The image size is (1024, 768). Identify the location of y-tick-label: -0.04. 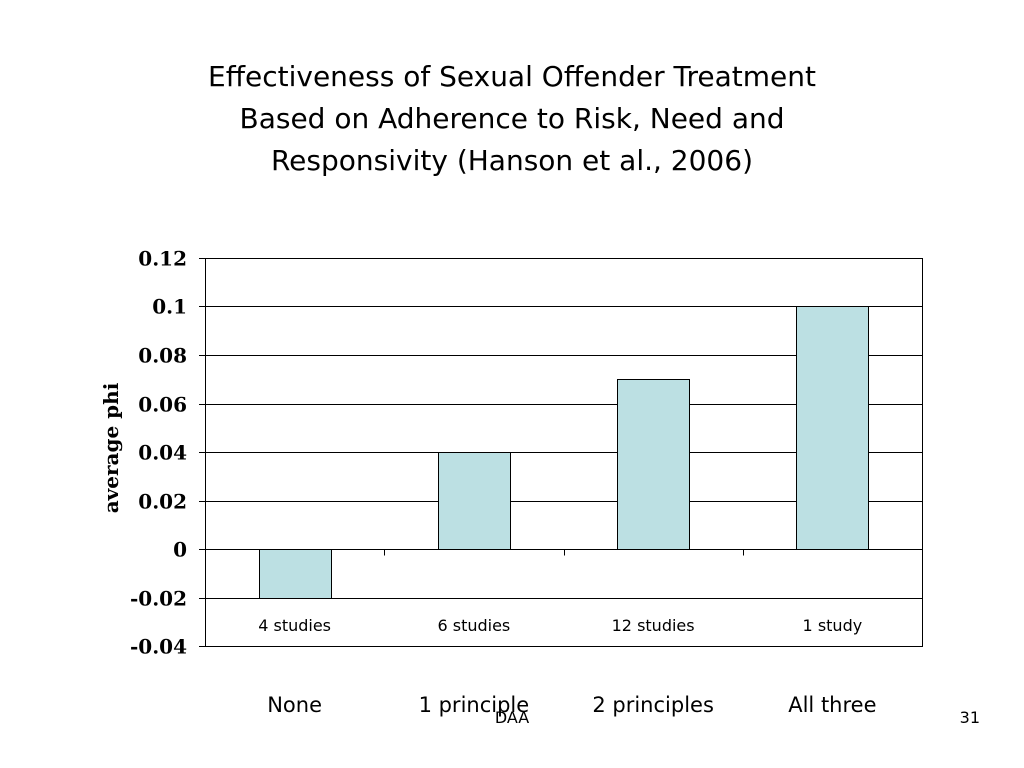
(158, 647).